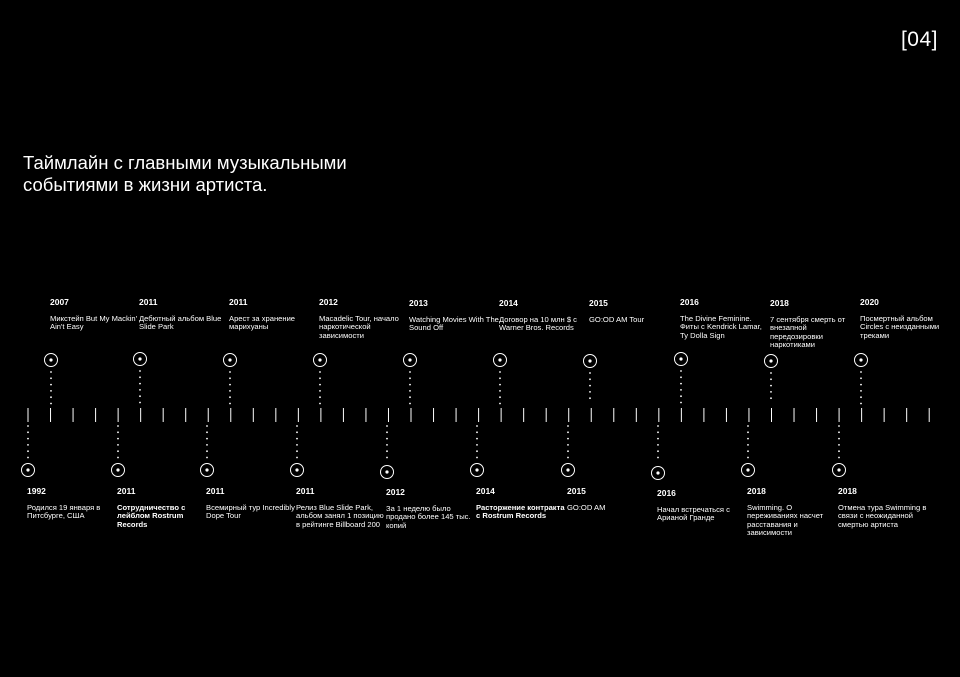 Image resolution: width=960 pixels, height=677 pixels. What do you see at coordinates (666, 493) in the screenshot?
I see `event-year: 2016` at bounding box center [666, 493].